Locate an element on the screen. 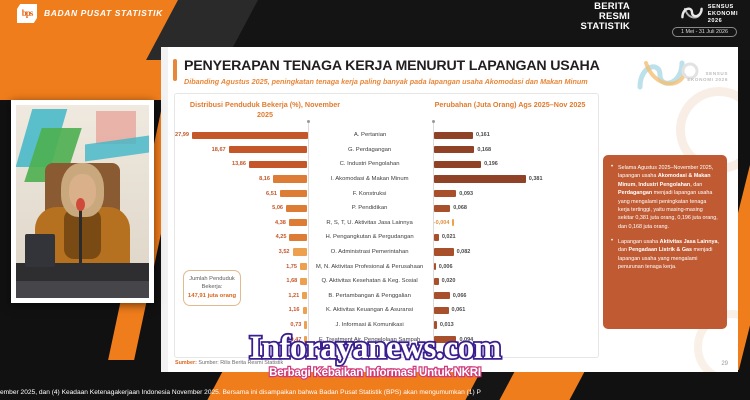 The image size is (750, 400). category-label: F. Konstruksi is located at coordinates (369, 193).